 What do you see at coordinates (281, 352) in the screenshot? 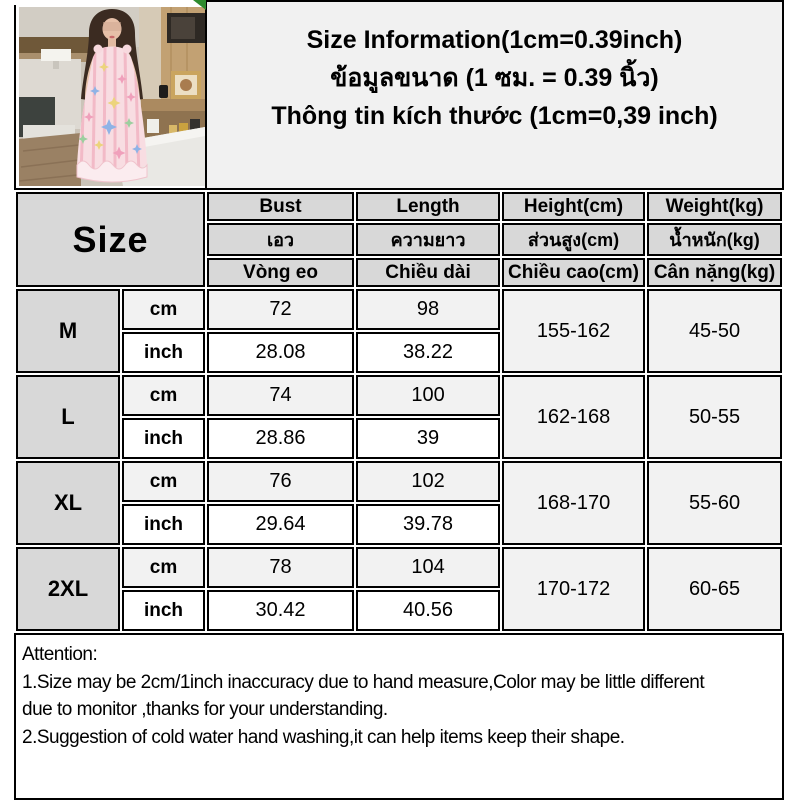
I see `cell-m-bust-inch: 28.08` at bounding box center [281, 352].